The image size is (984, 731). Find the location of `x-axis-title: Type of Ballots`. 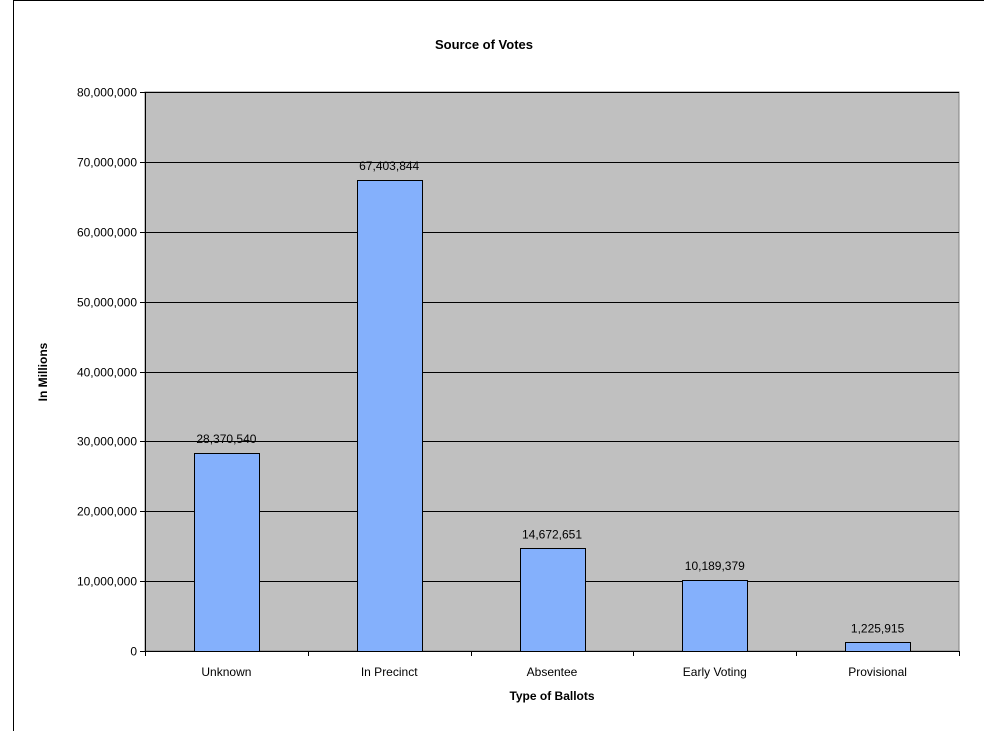

x-axis-title: Type of Ballots is located at coordinates (551, 696).